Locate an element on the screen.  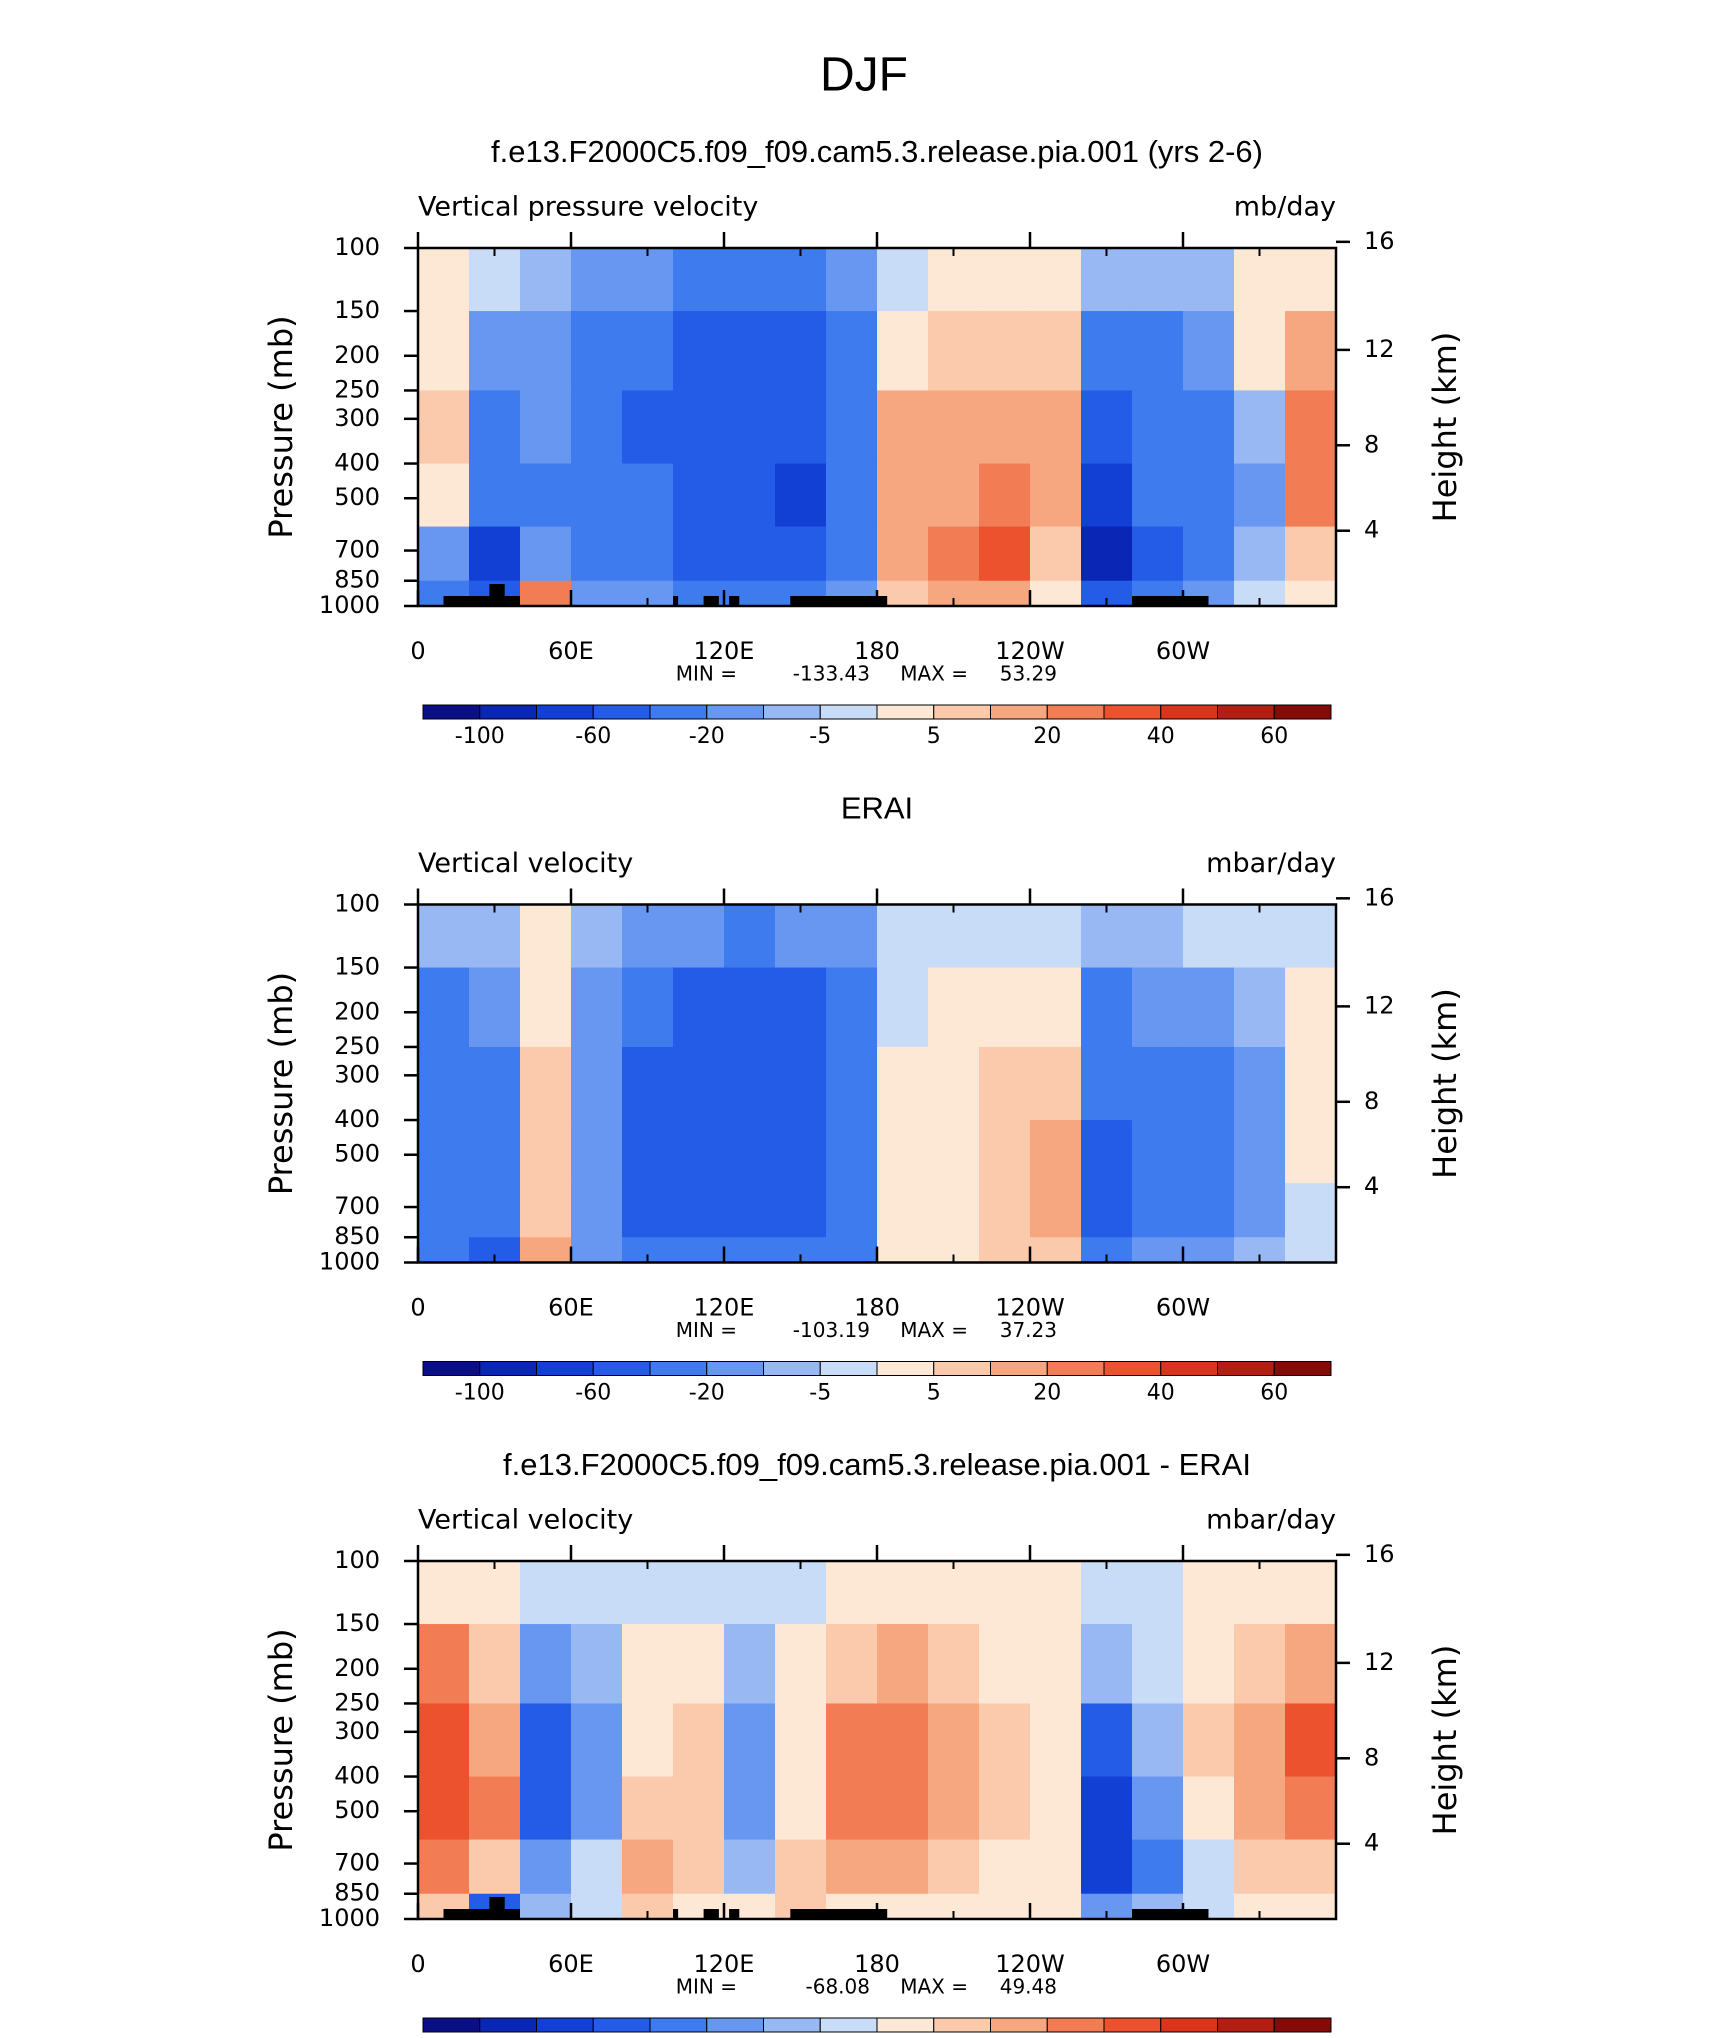
right-label: mbar/day is located at coordinates (1271, 863).